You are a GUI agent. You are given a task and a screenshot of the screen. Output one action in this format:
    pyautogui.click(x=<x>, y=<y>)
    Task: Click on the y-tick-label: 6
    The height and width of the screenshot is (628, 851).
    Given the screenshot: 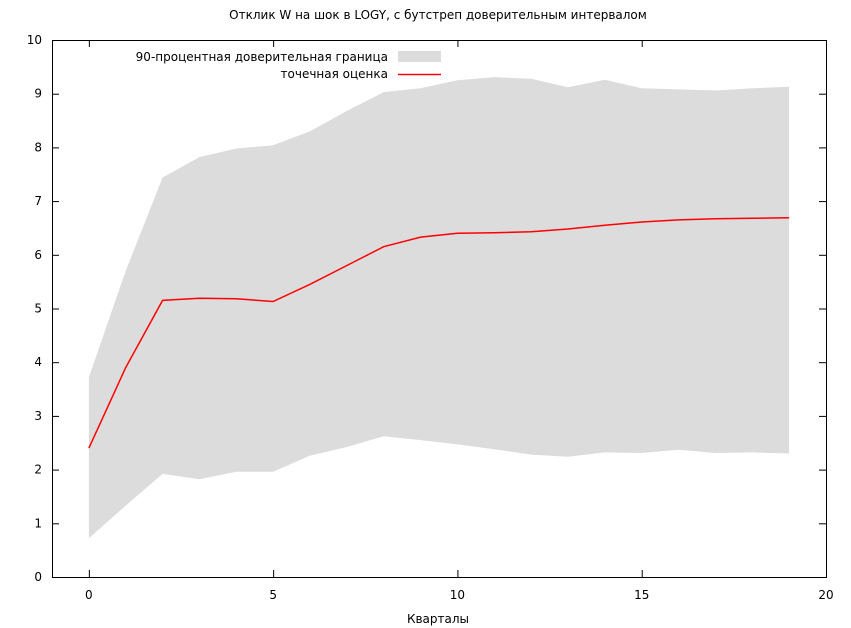 What is the action you would take?
    pyautogui.click(x=38, y=255)
    